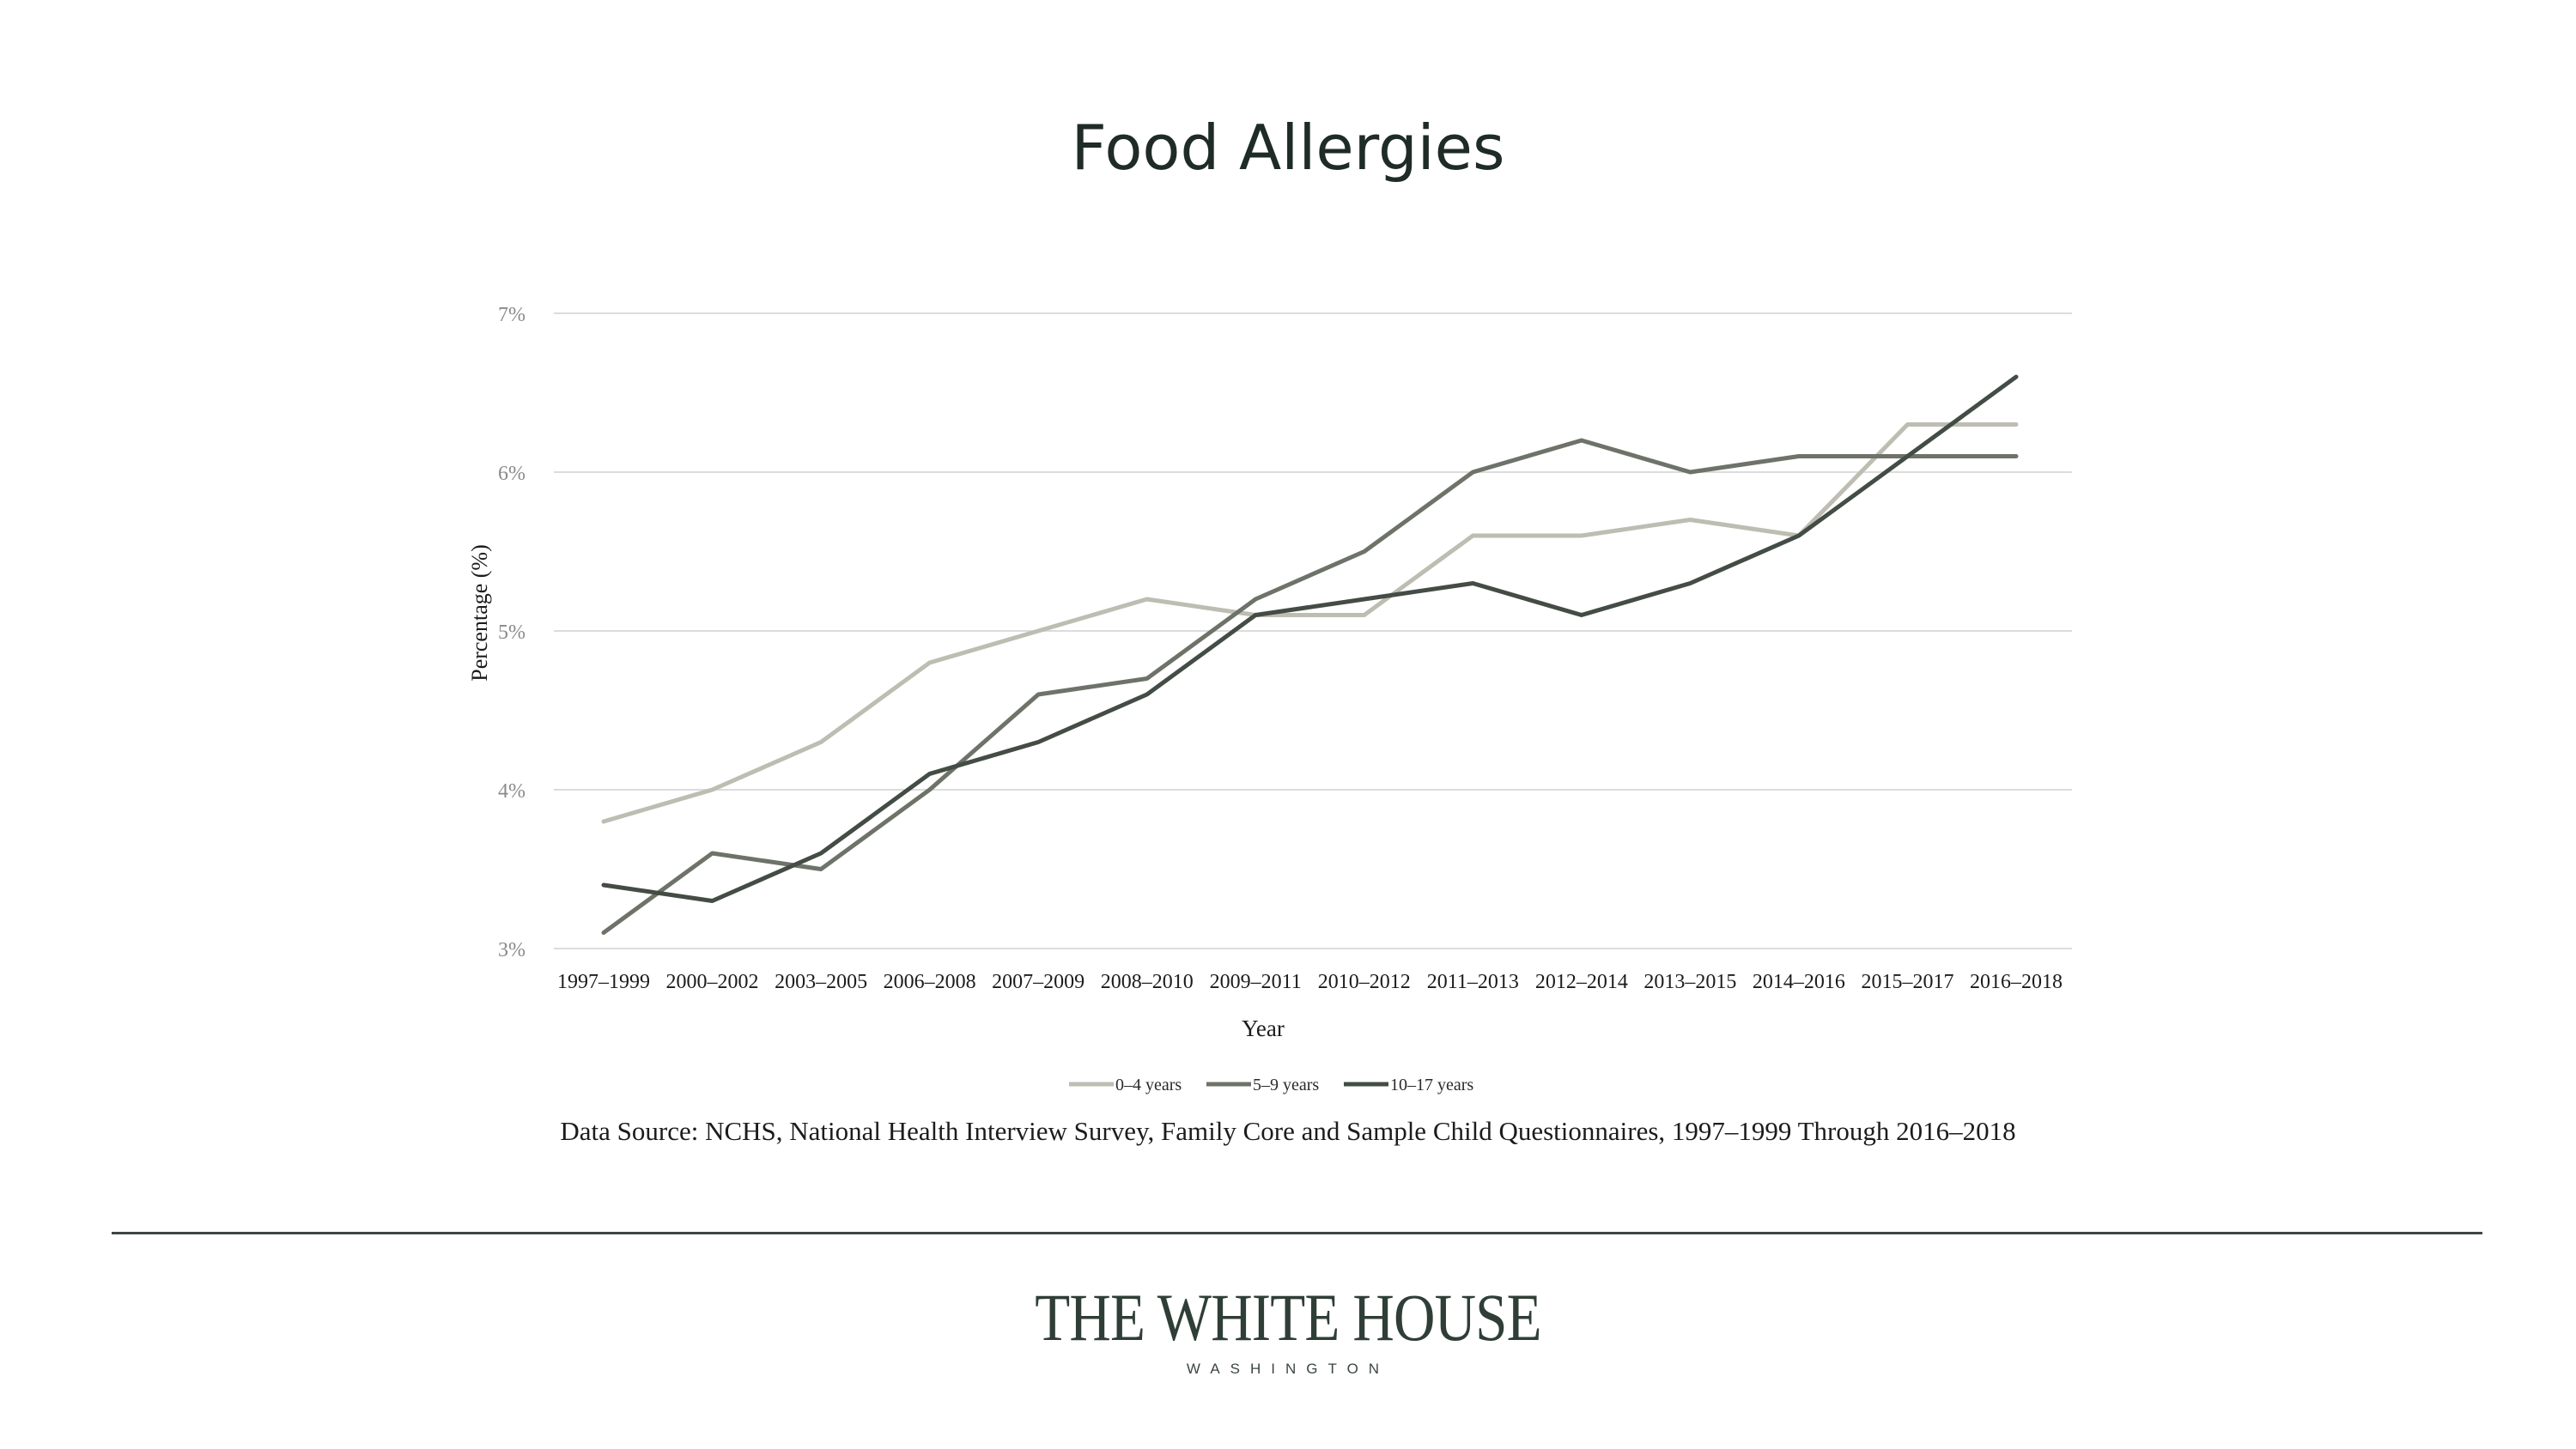  I want to click on x-tick-label: 2008–2010, so click(1147, 982).